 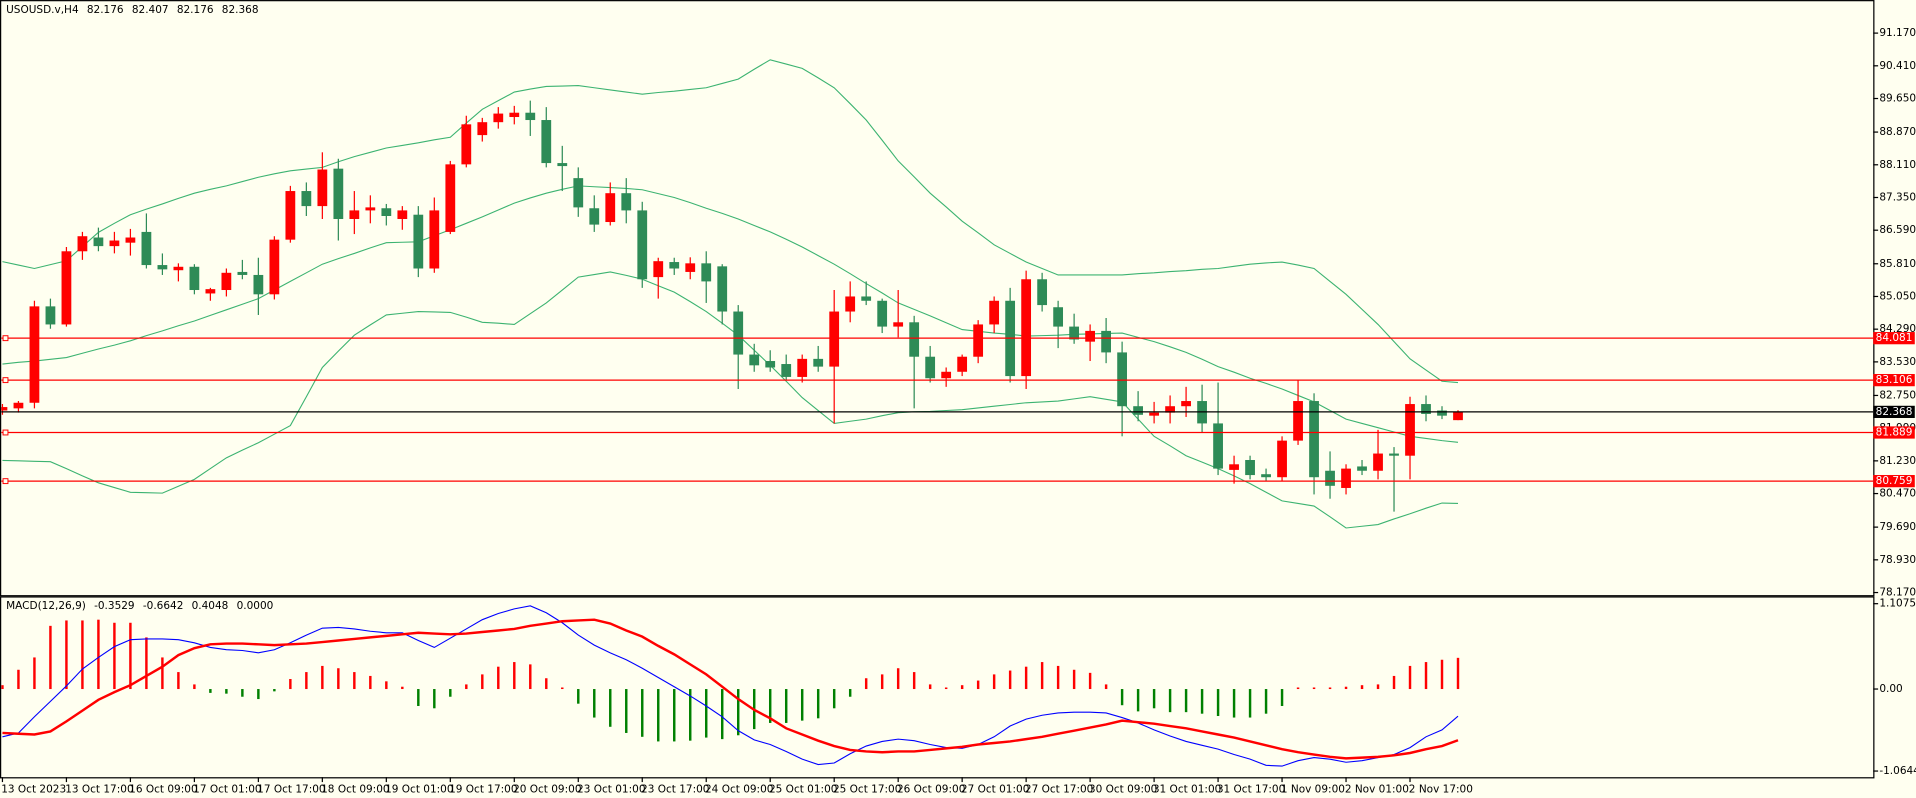 I want to click on x-tick-label: 27 Oct 17:00, so click(x=1059, y=789).